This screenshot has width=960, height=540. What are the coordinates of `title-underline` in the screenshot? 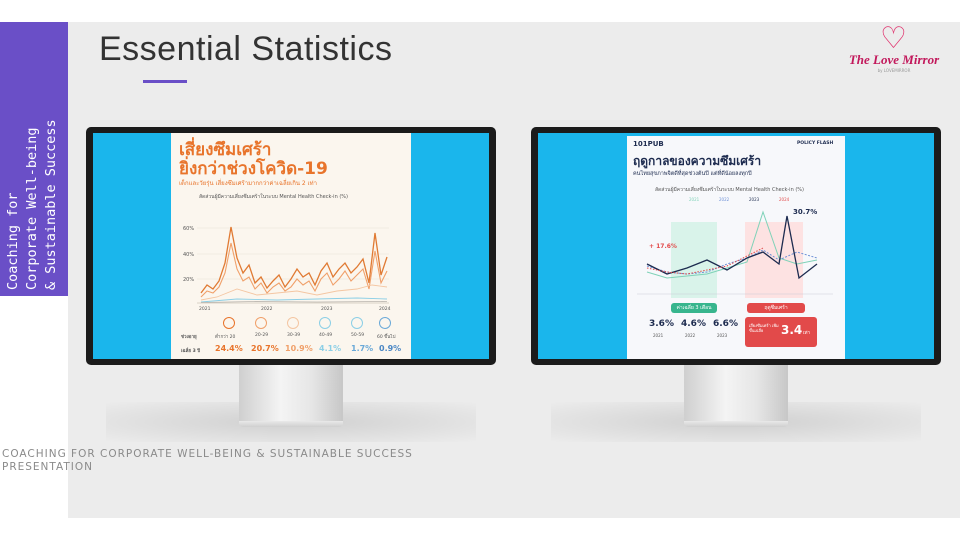 It's located at (165, 81).